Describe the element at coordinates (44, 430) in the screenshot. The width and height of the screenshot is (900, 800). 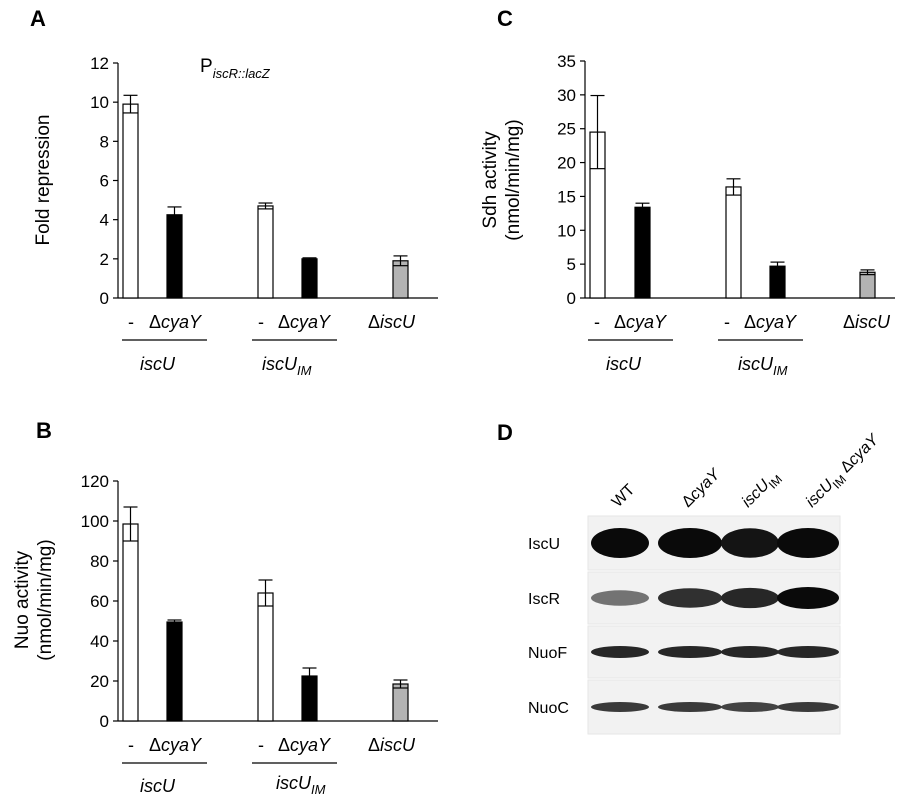
I see `panel-letter-b: B` at that location.